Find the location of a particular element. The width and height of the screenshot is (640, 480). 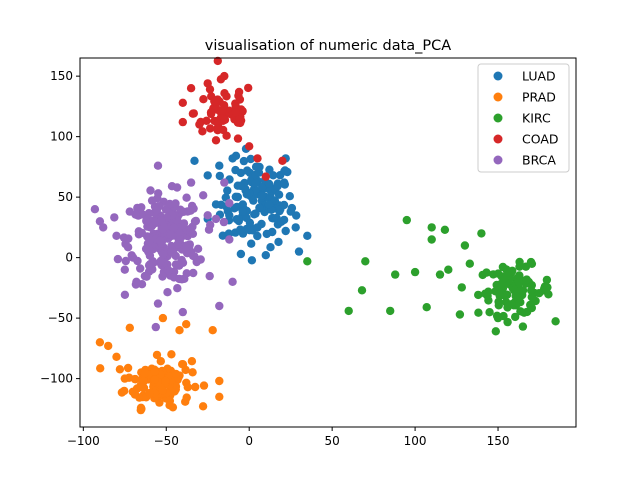

legend-marker-kirc is located at coordinates (498, 118).